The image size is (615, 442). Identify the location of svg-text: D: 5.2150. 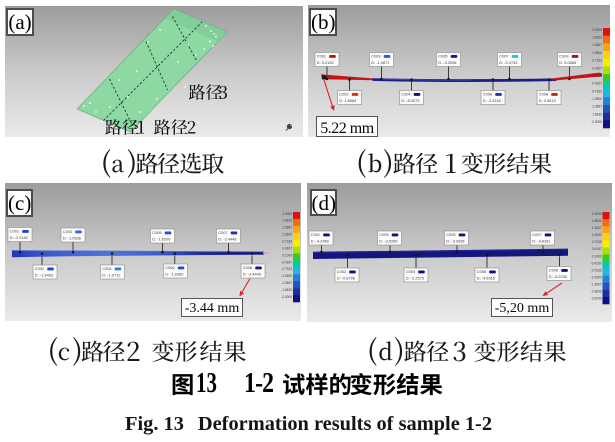
(325, 62).